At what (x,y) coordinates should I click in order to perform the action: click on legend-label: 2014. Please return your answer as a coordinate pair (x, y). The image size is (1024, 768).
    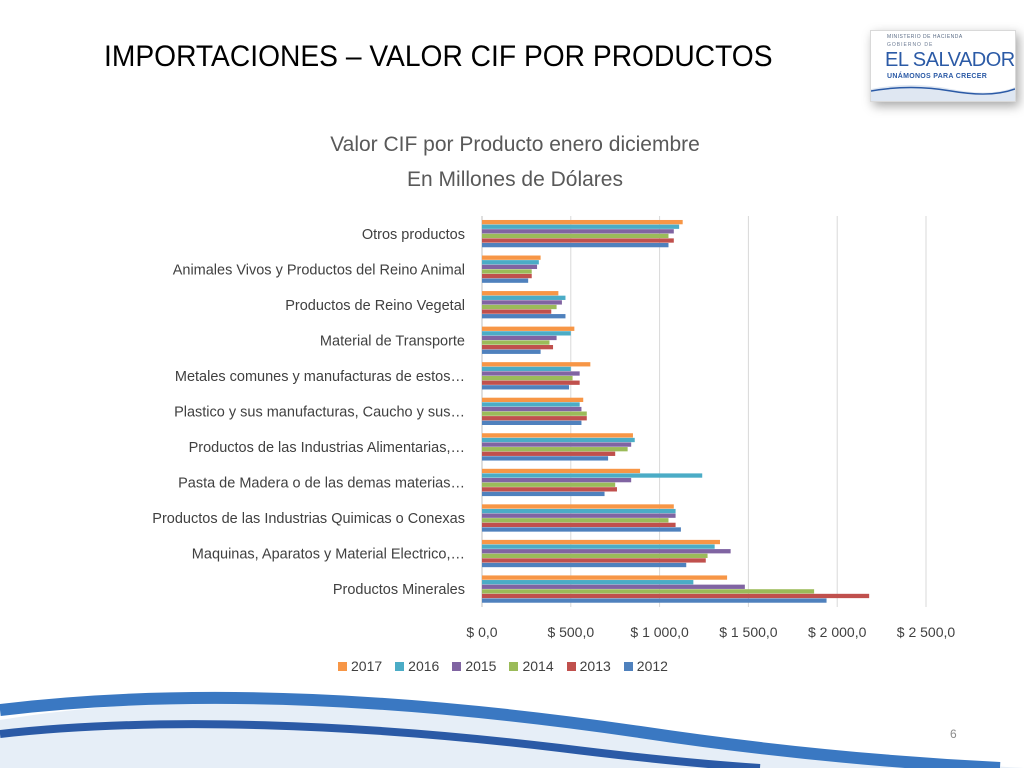
    Looking at the image, I should click on (538, 666).